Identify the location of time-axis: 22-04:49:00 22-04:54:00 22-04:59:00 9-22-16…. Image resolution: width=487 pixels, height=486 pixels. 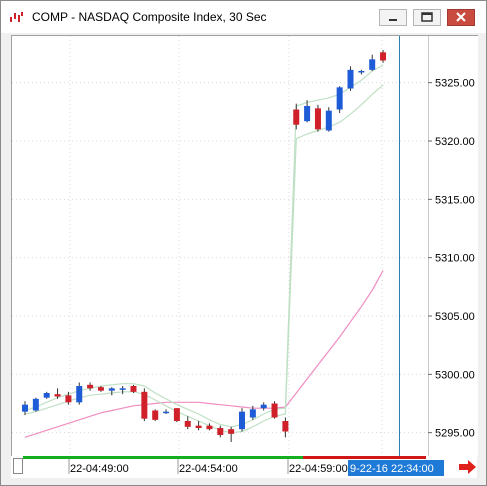
(233, 466).